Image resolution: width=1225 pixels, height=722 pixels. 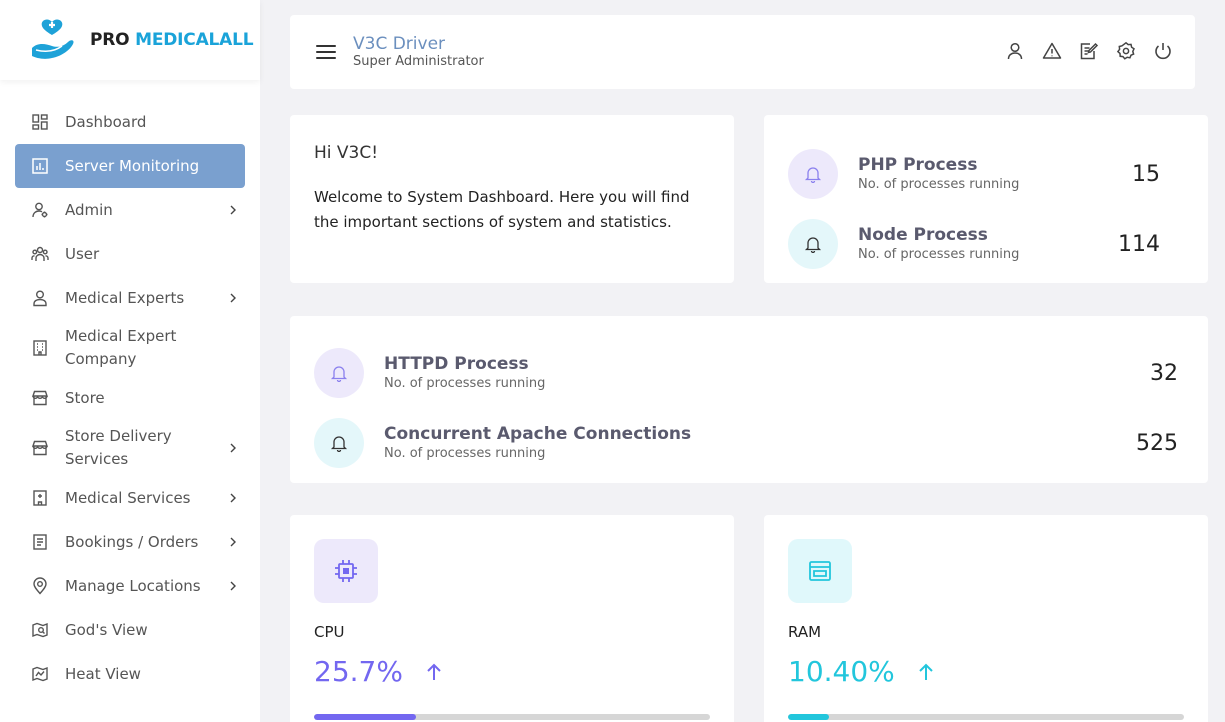 What do you see at coordinates (923, 235) in the screenshot?
I see `process-name: Node Process` at bounding box center [923, 235].